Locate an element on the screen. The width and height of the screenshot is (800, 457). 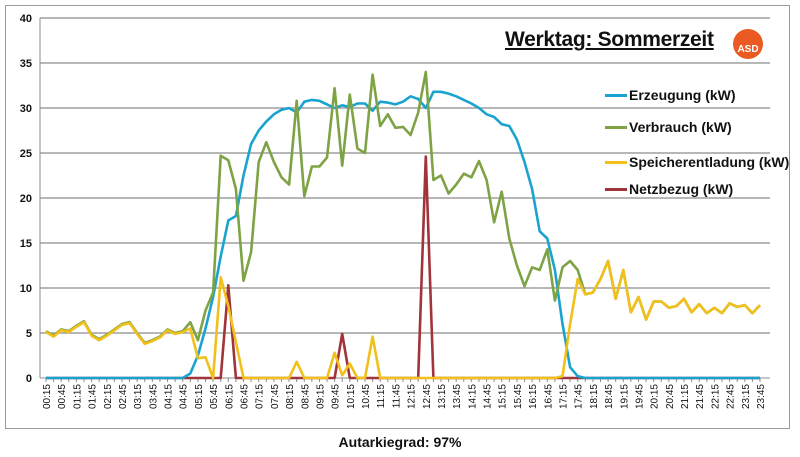
y-tick-label: 0 is located at coordinates (29, 379).